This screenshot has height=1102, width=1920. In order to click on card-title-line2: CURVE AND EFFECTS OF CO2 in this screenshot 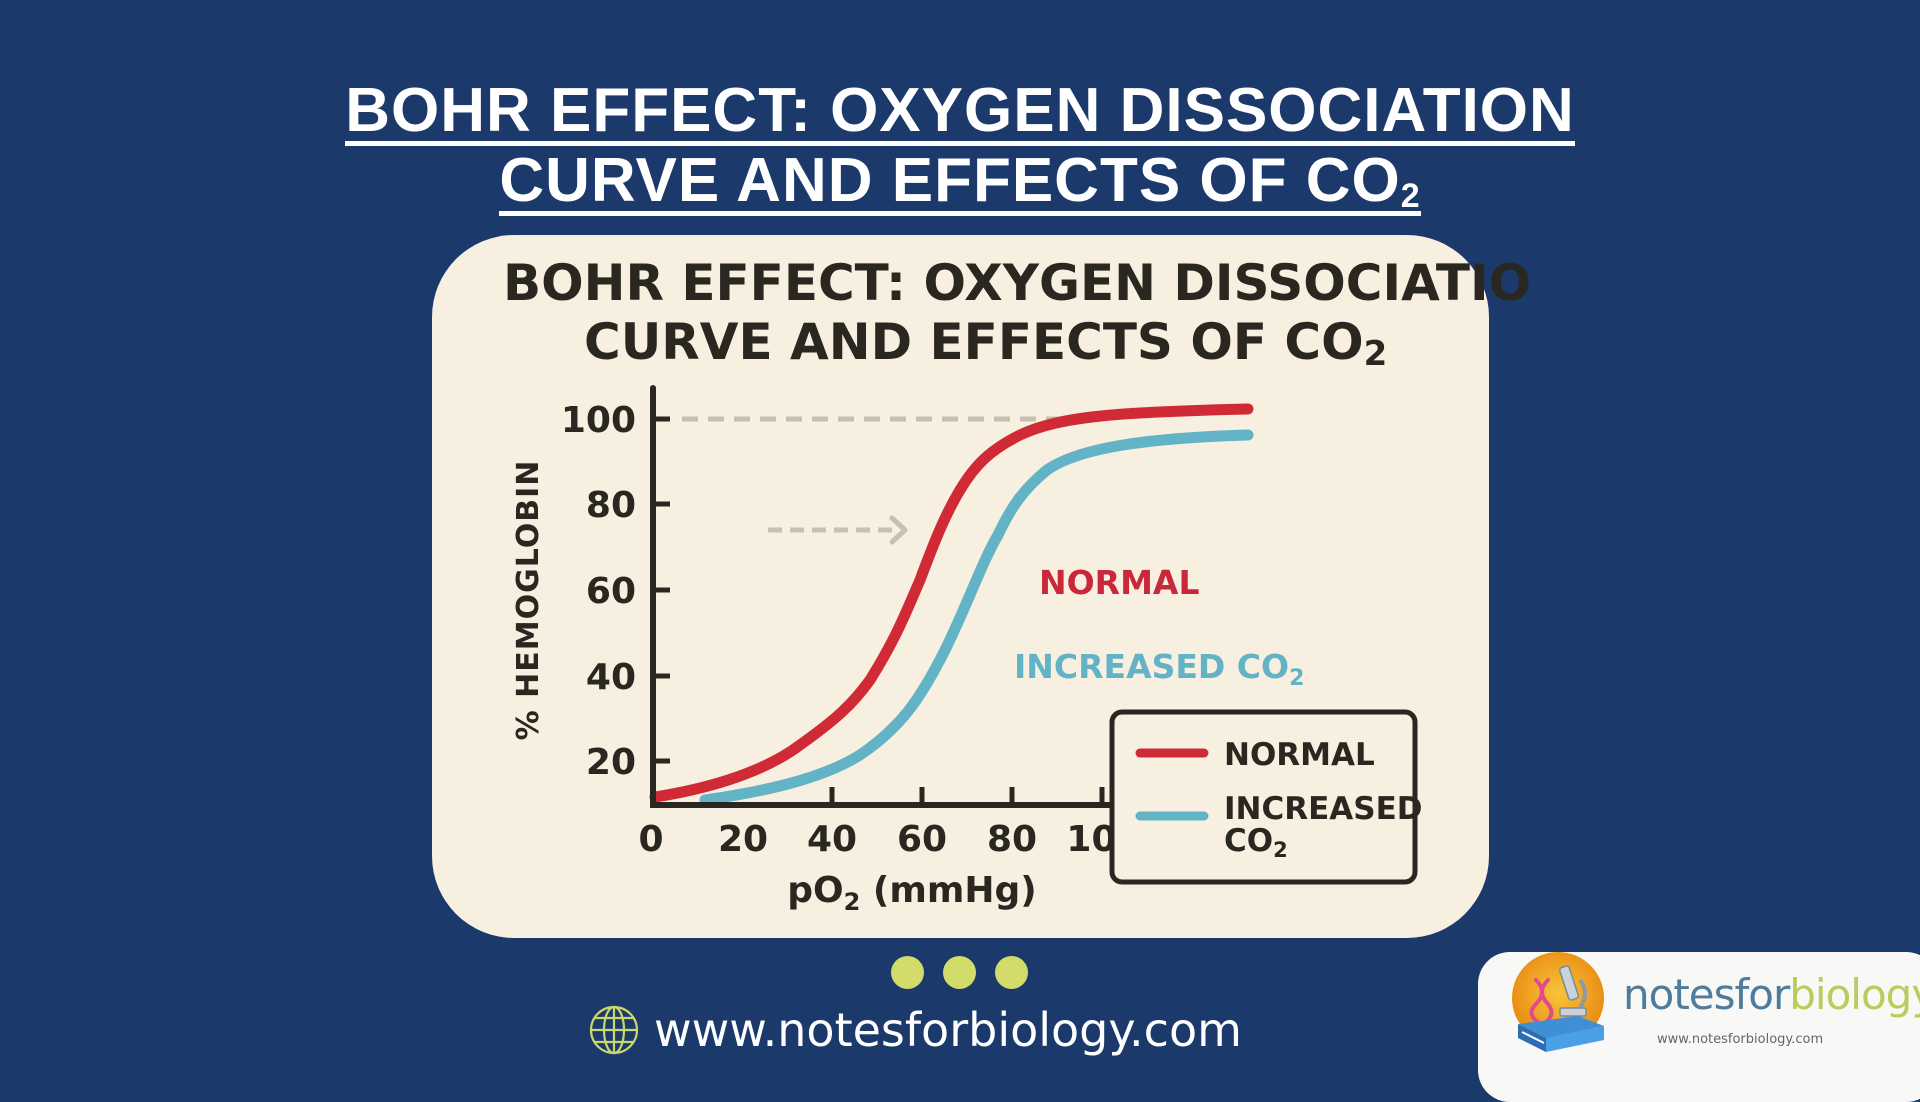, I will do `click(985, 342)`.